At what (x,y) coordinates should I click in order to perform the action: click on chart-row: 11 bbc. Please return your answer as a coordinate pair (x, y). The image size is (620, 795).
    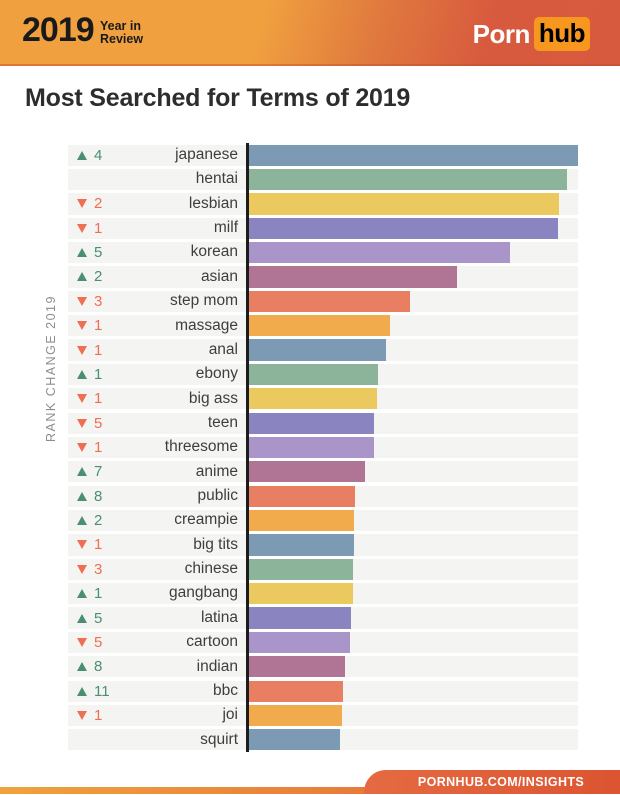
    Looking at the image, I should click on (310, 691).